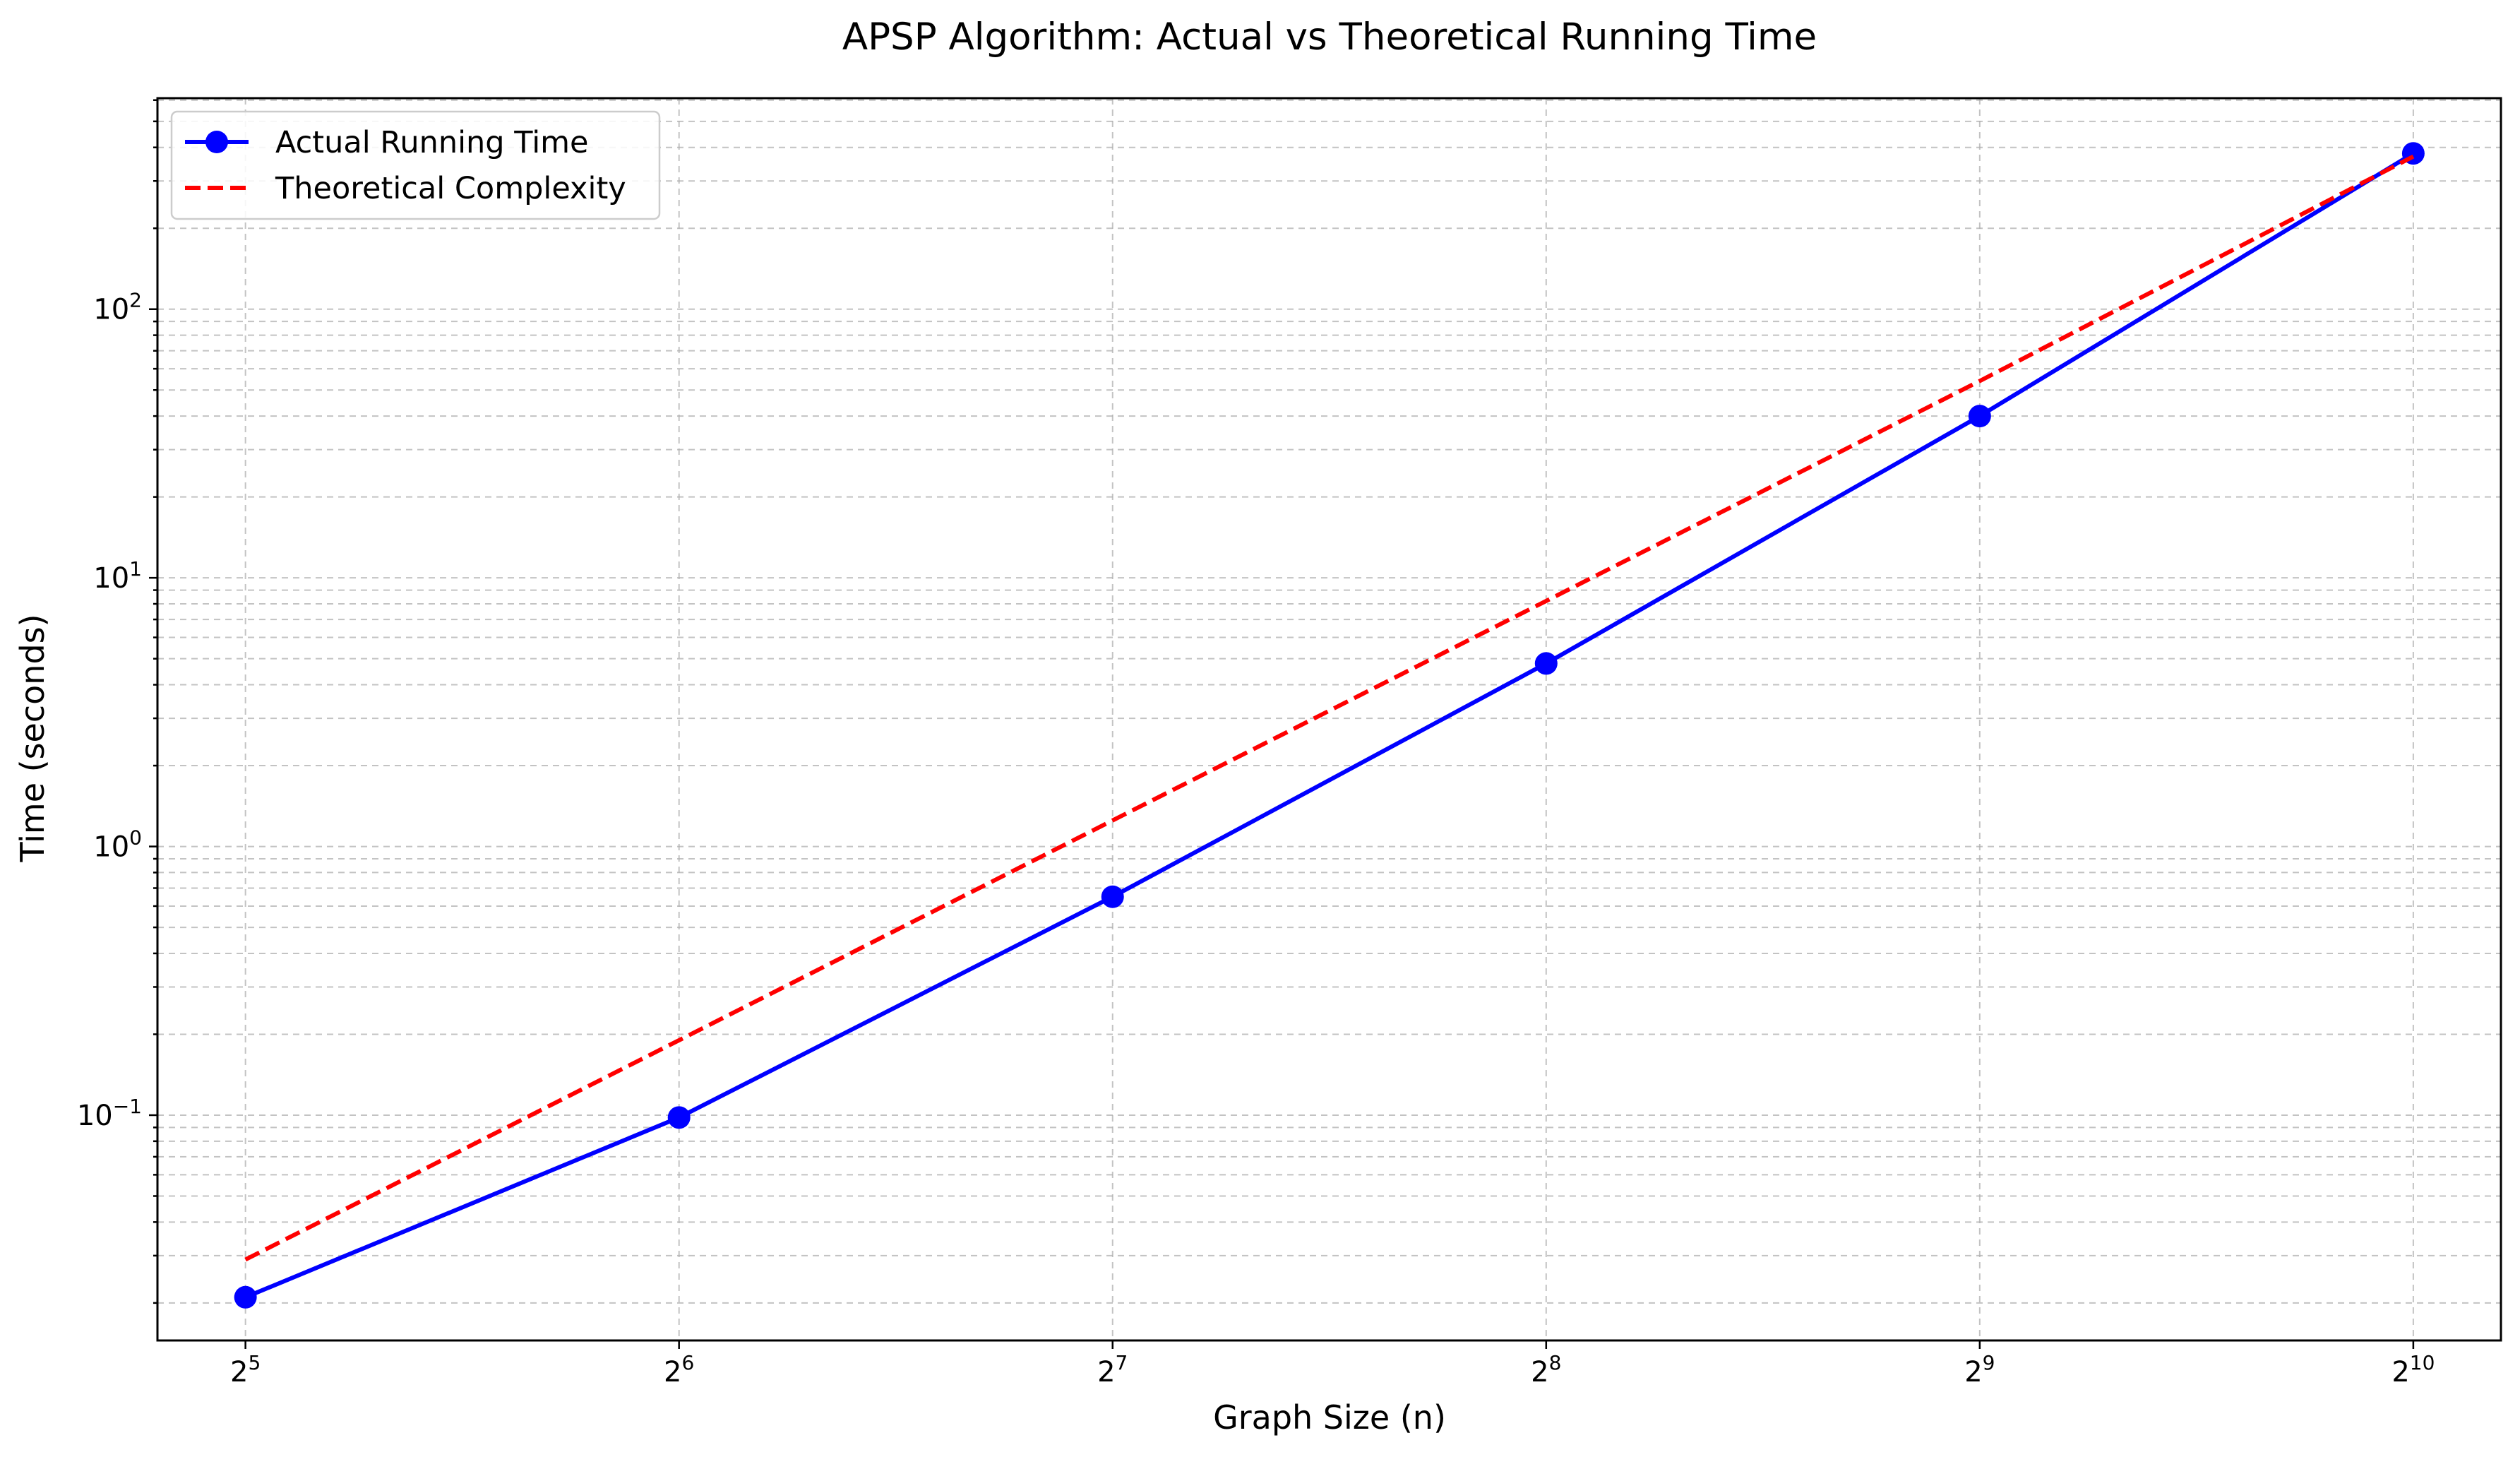 The image size is (2520, 1457). I want to click on y-tick-label: 10−1, so click(110, 1114).